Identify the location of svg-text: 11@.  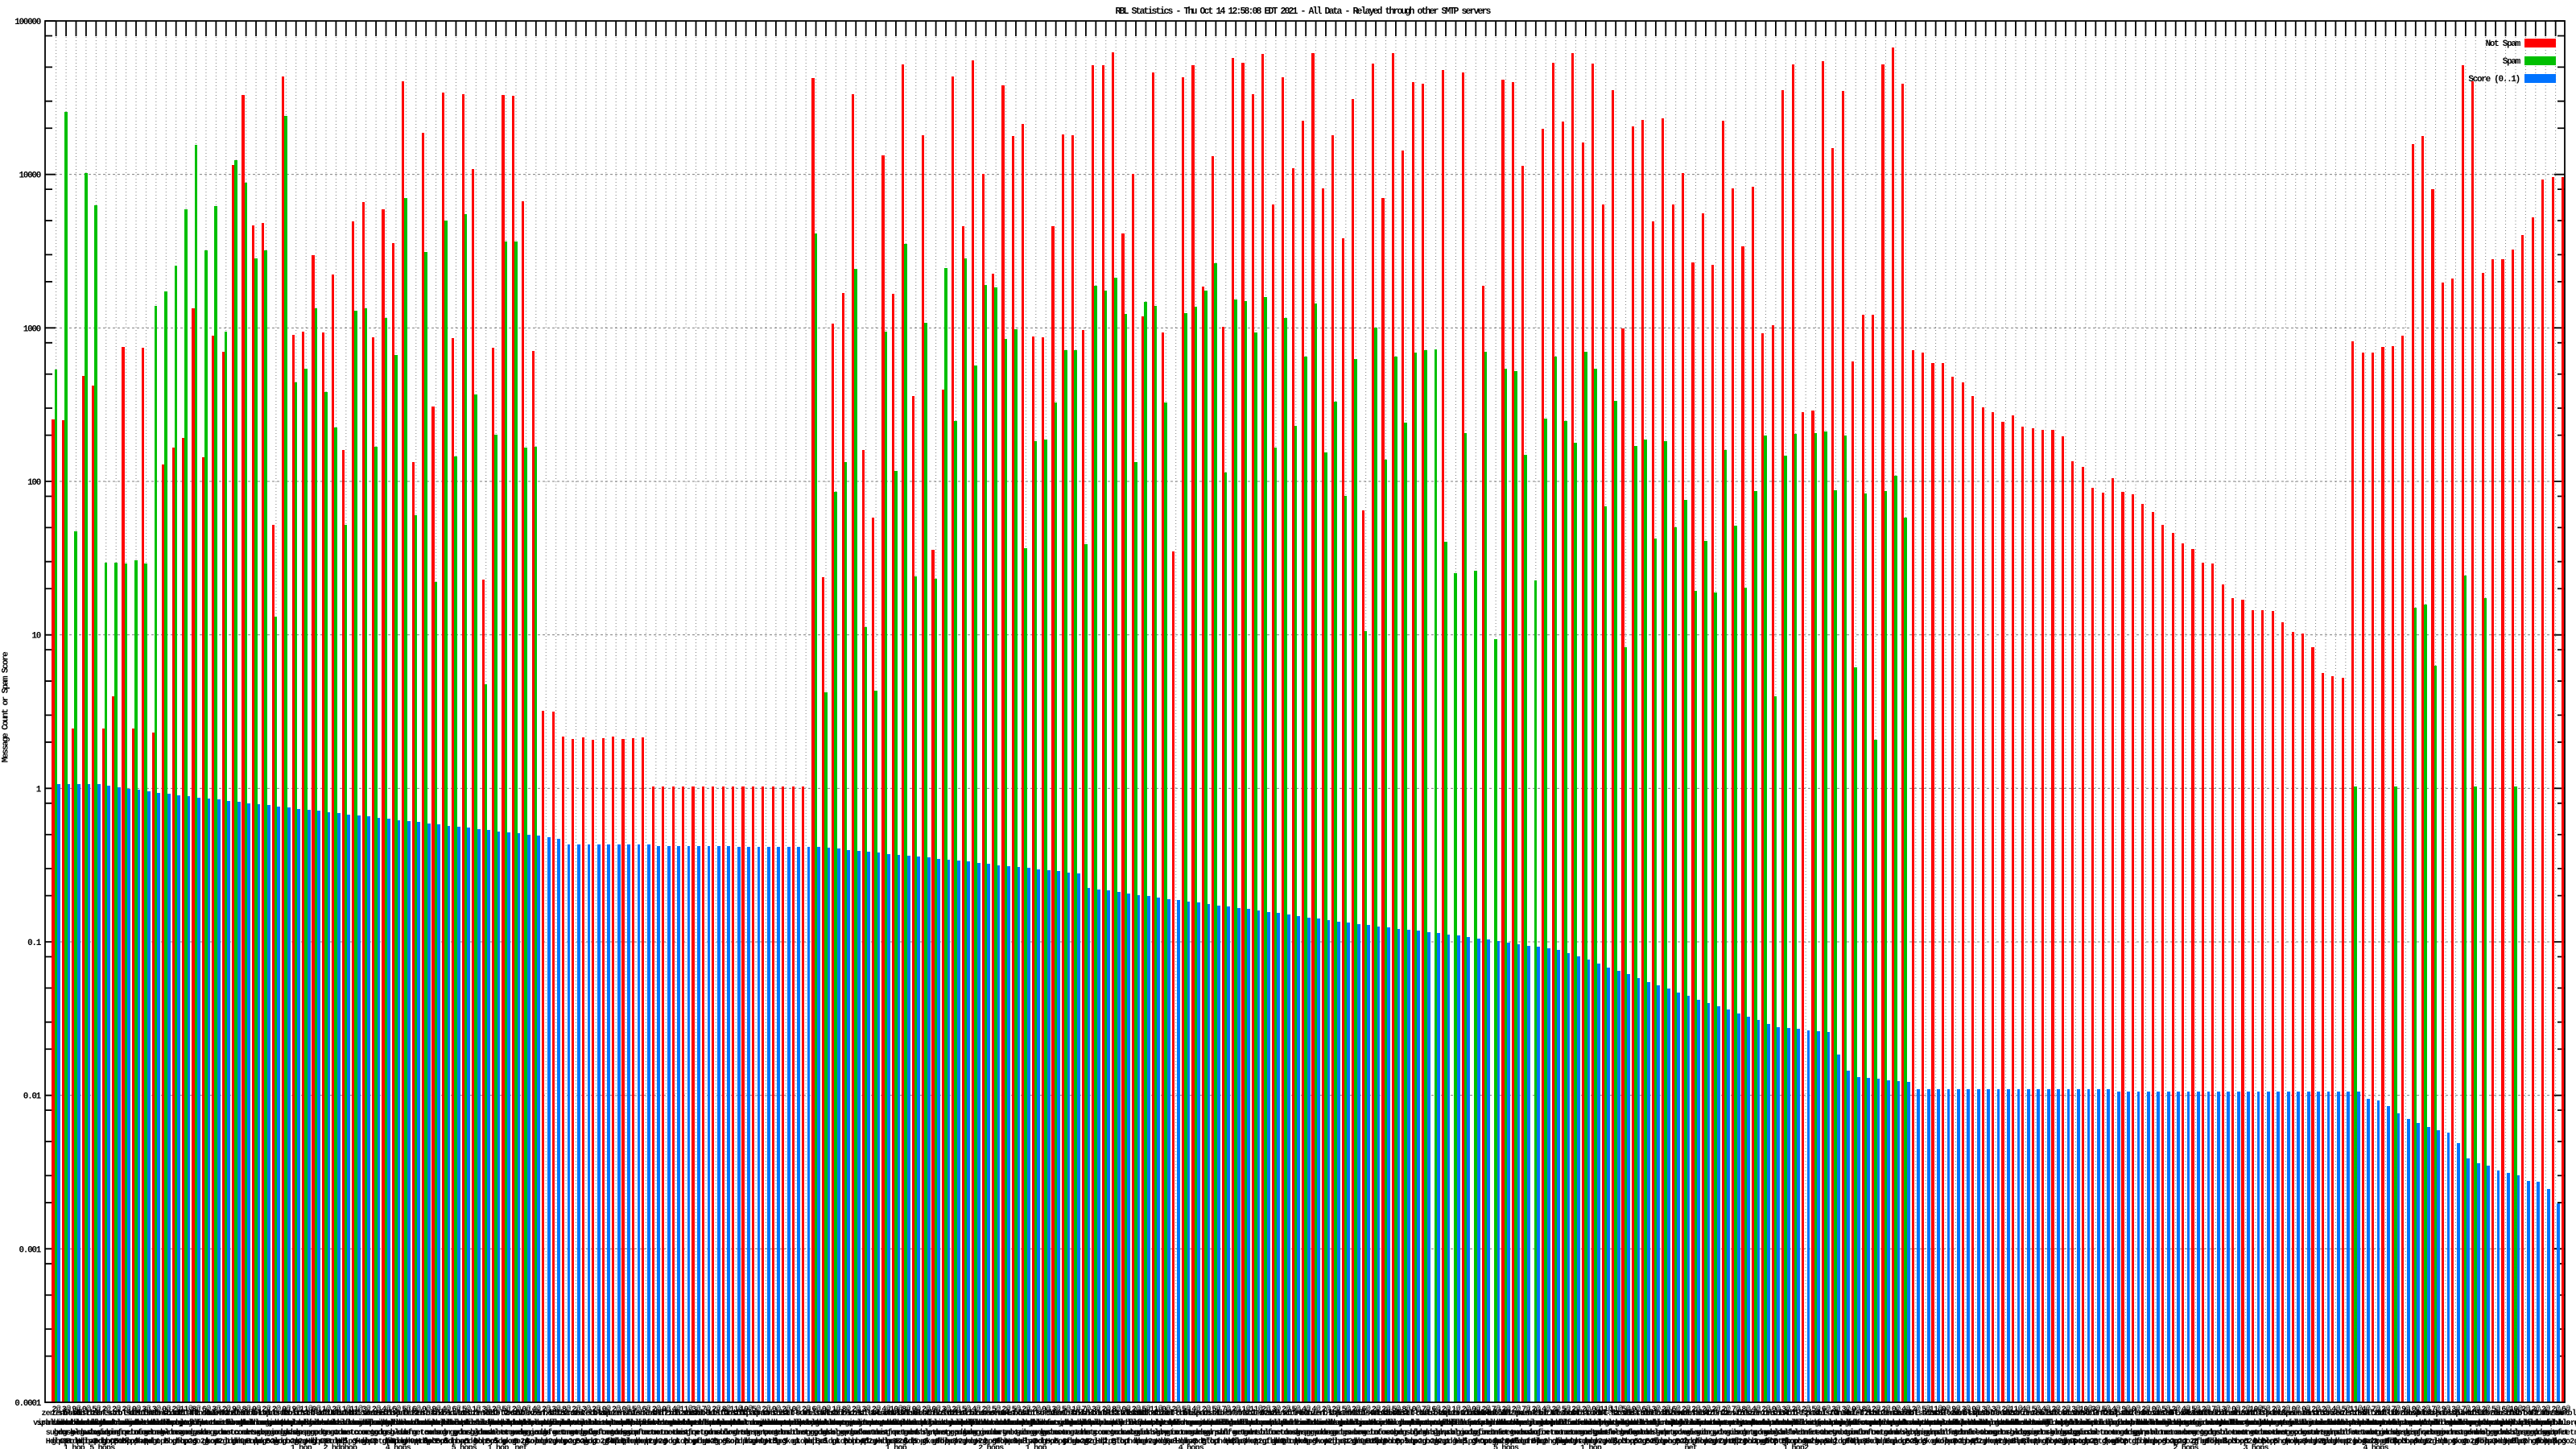
(355, 1409).